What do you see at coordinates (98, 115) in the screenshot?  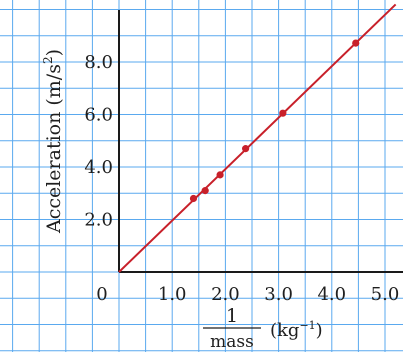 I see `y-tick-label: 6.0` at bounding box center [98, 115].